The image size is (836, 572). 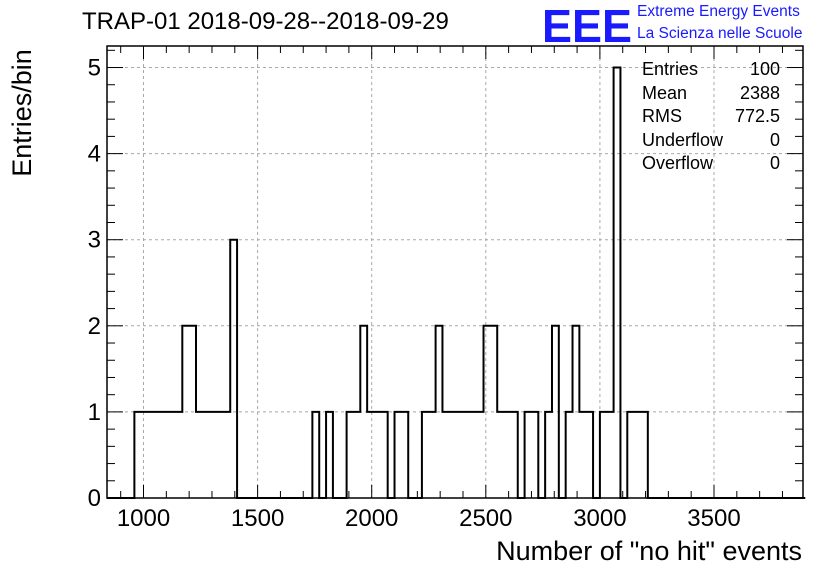 I want to click on stats-row-mean: Mean 2388, so click(x=711, y=94).